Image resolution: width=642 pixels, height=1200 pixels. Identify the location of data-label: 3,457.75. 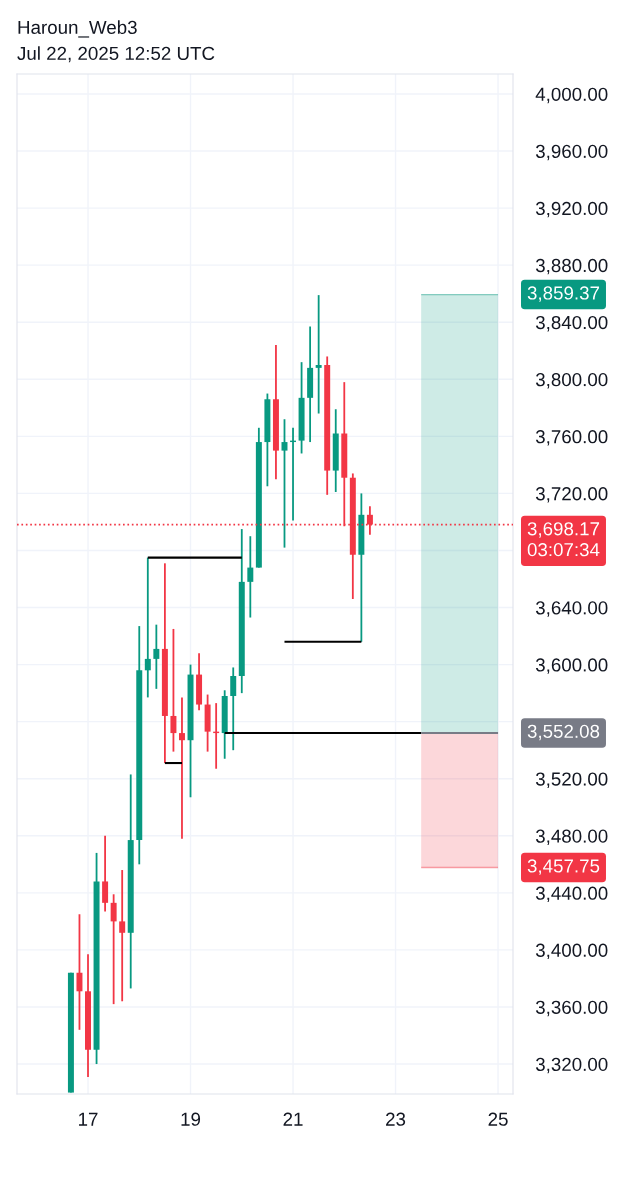
(563, 867).